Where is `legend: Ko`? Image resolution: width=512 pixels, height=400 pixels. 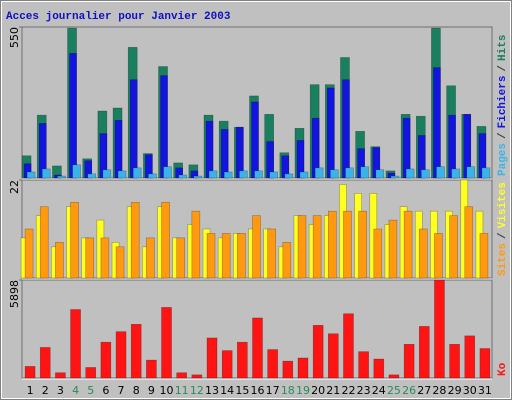 legend: Ko is located at coordinates (503, 369).